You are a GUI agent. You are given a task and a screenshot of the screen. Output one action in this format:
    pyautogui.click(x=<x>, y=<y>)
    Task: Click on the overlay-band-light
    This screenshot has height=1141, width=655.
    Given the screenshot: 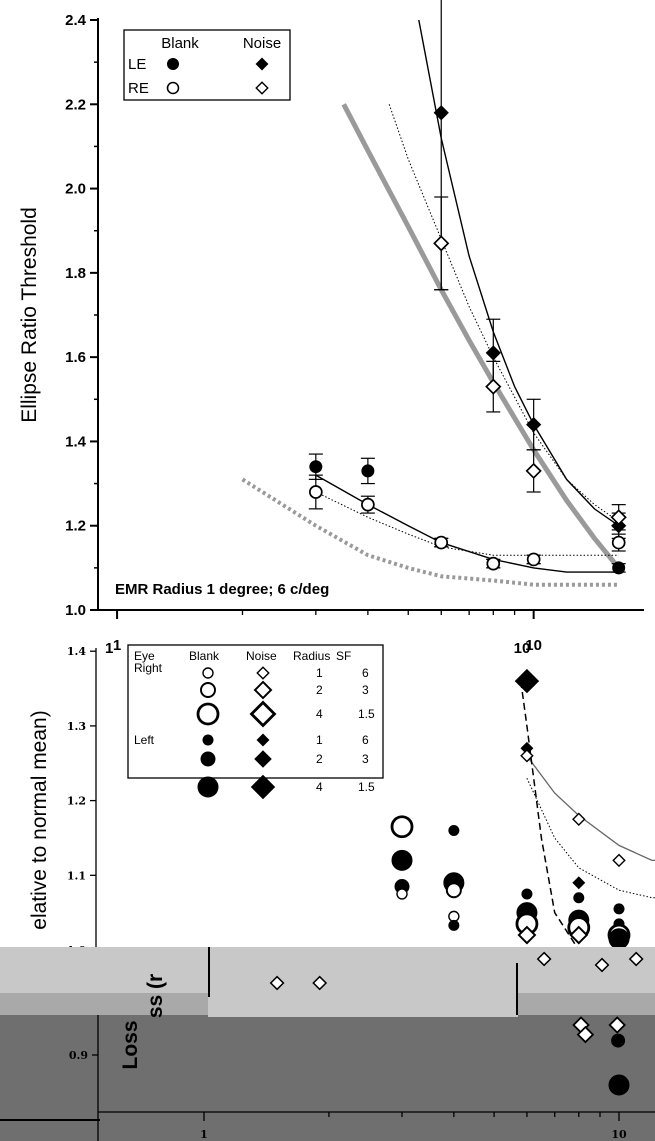 What is the action you would take?
    pyautogui.click(x=327, y=971)
    